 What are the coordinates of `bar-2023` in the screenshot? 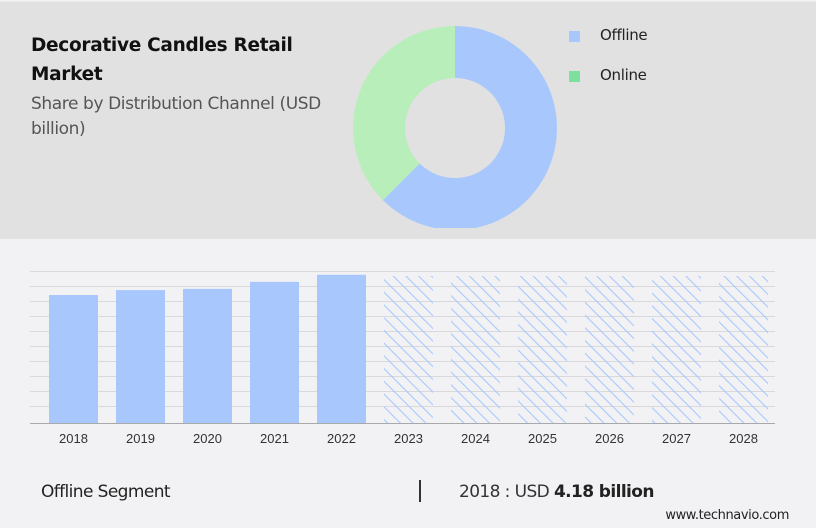 It's located at (408, 349).